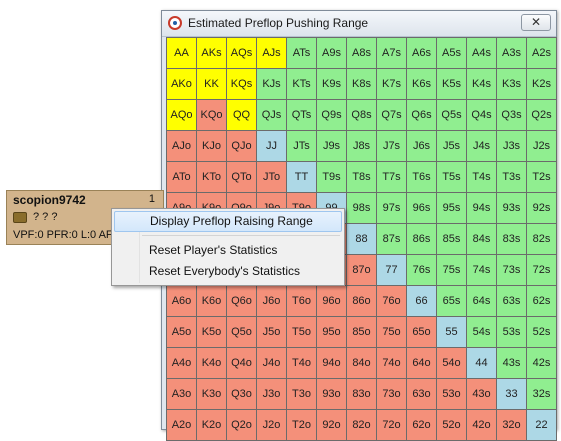  What do you see at coordinates (331, 177) in the screenshot?
I see `range-cell: T9s` at bounding box center [331, 177].